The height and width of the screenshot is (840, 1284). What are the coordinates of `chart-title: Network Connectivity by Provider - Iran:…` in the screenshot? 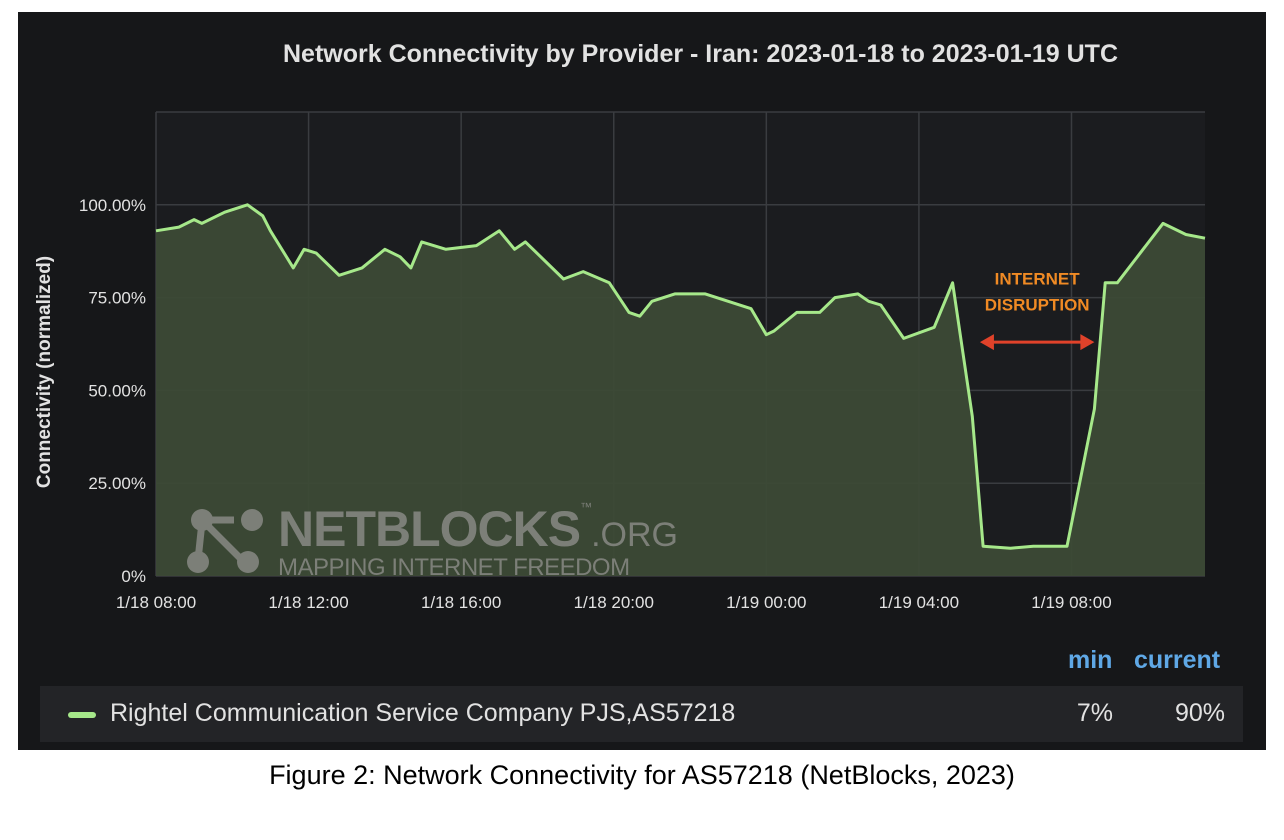 It's located at (700, 54).